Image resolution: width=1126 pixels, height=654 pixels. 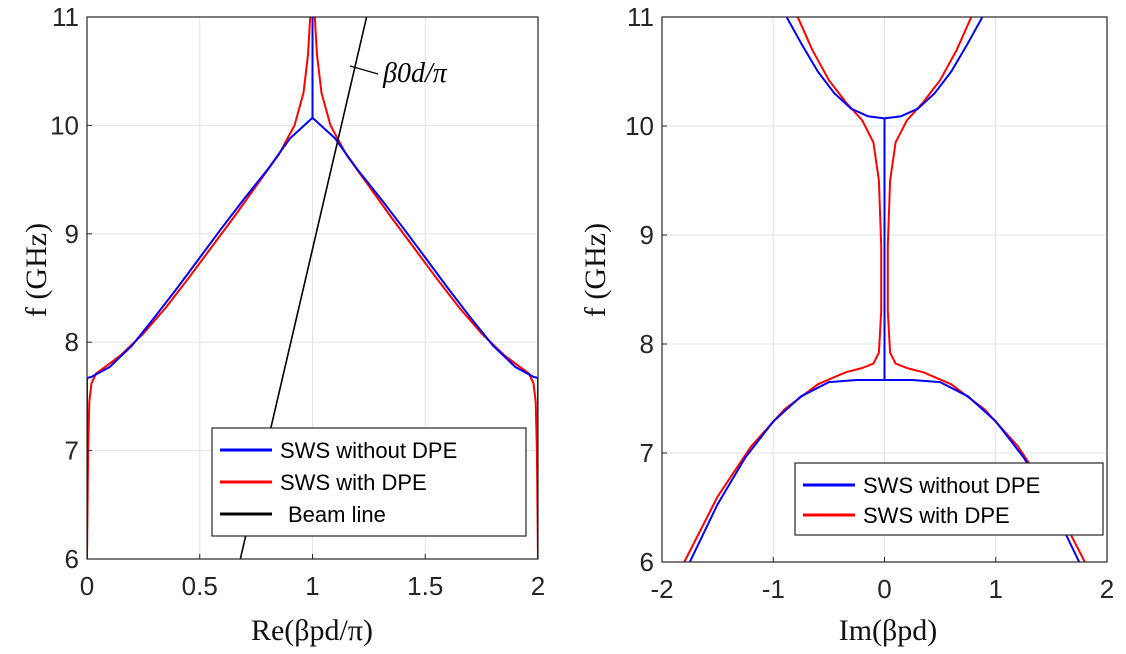 What do you see at coordinates (951, 485) in the screenshot?
I see `right-legend-label-without-dpe: SWS without DPE` at bounding box center [951, 485].